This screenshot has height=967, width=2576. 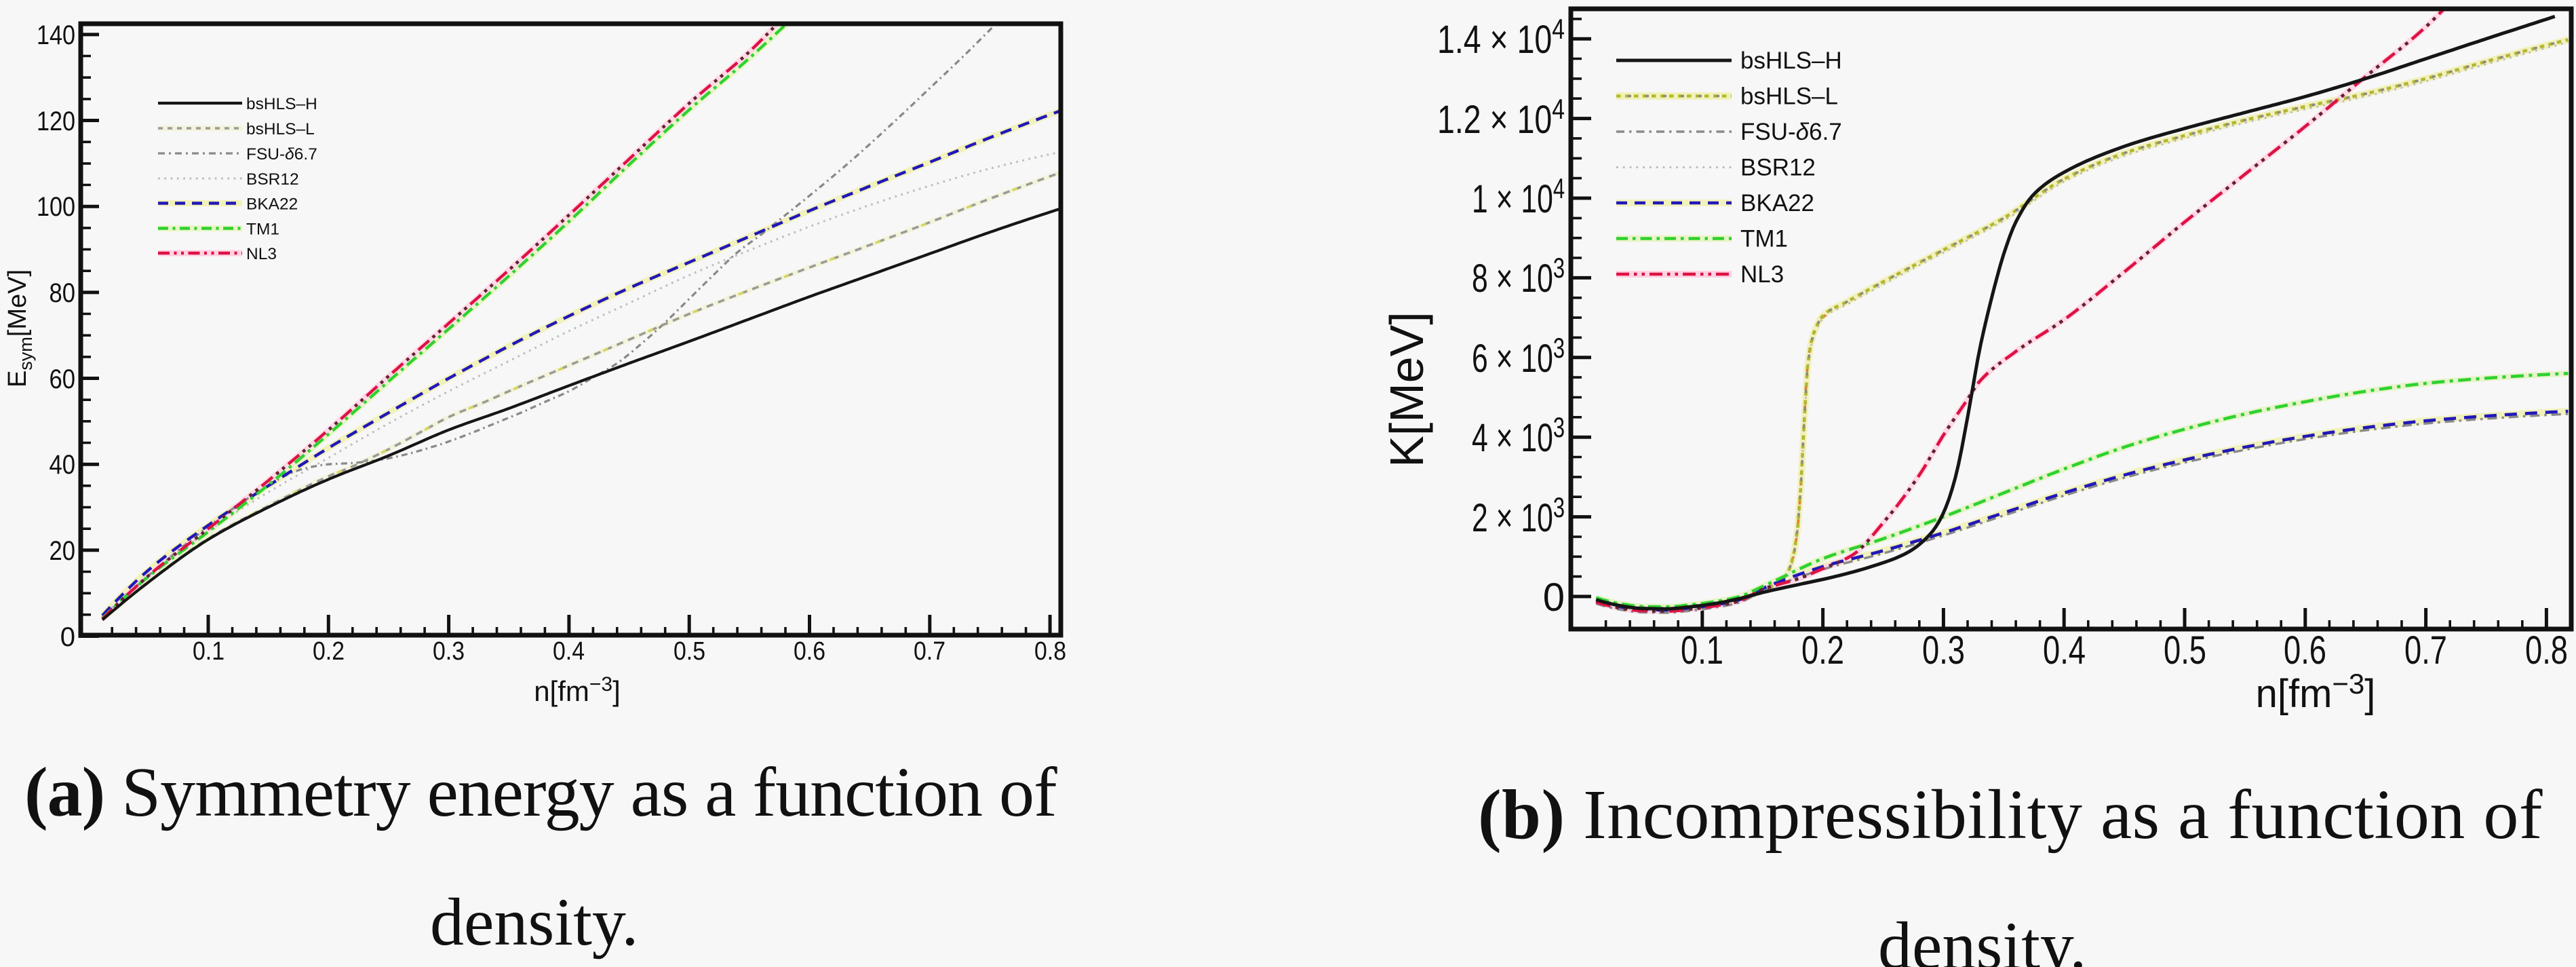 I want to click on svg-text: 1 × 10⁴, so click(x=1518, y=196).